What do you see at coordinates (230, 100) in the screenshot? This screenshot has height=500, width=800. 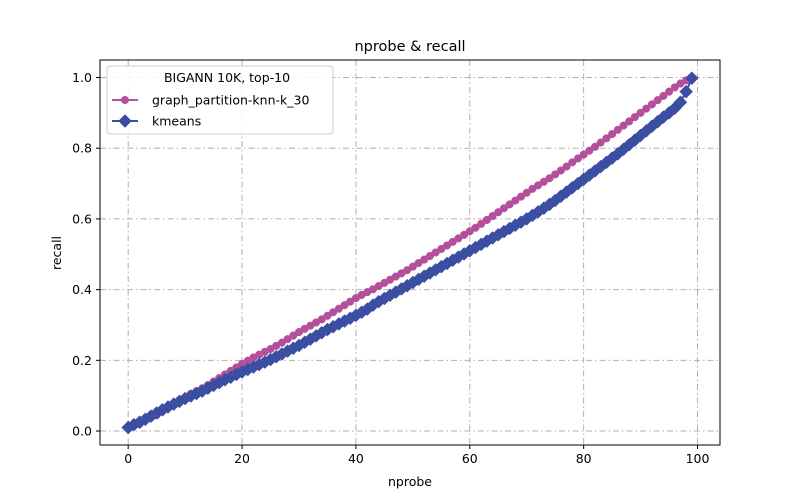 I see `legend-label: graph_partition-knn-k_30` at bounding box center [230, 100].